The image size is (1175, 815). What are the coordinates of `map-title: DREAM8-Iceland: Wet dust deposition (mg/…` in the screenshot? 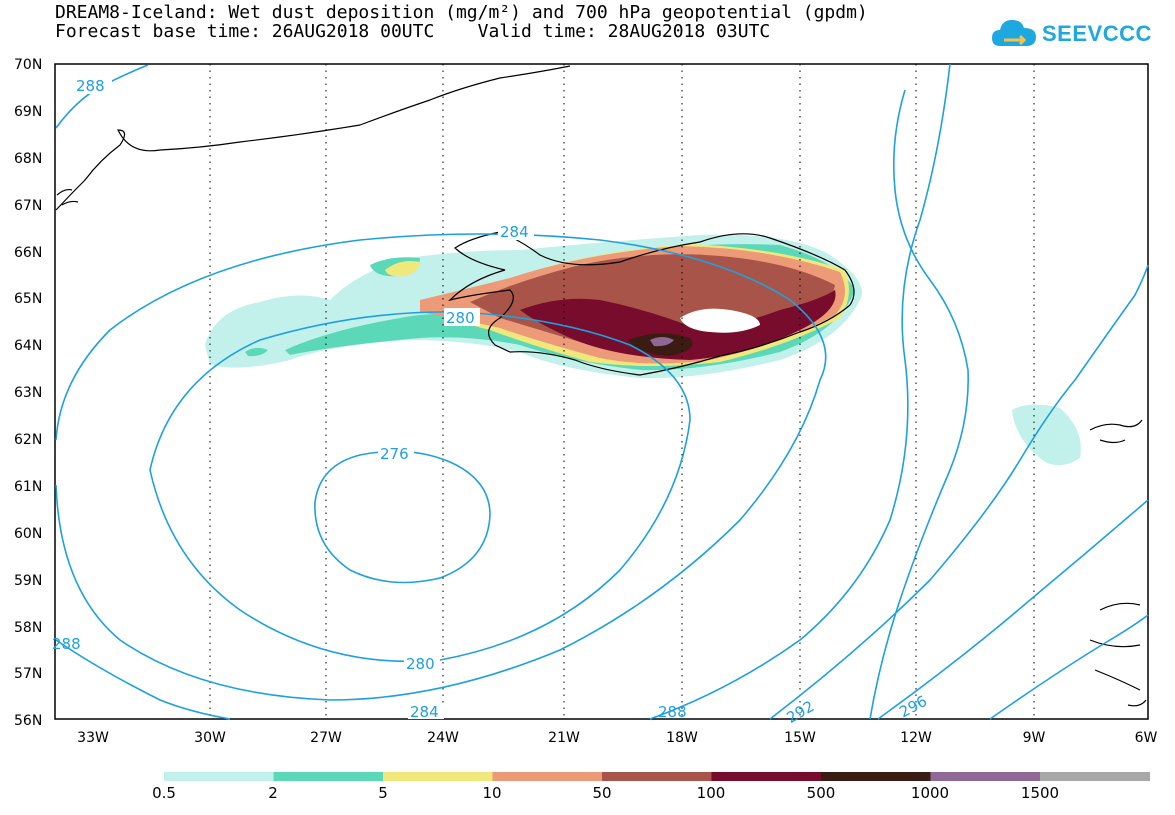 It's located at (461, 12).